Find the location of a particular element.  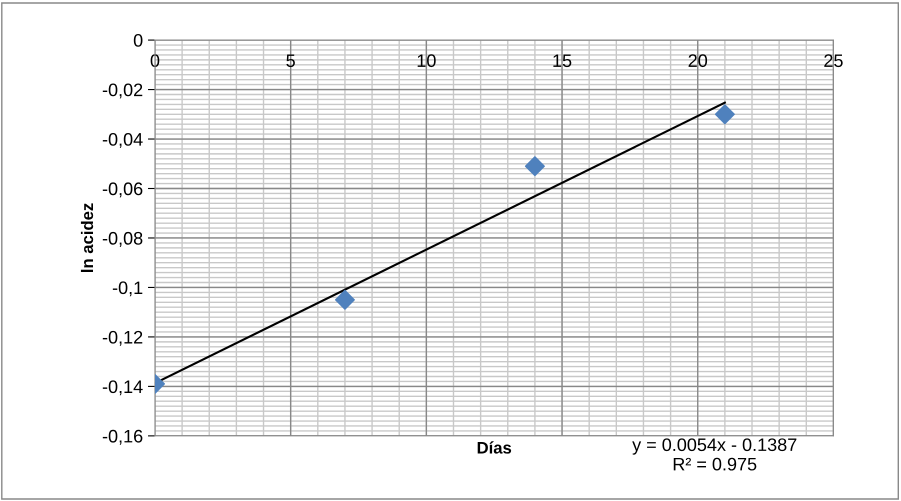

text: y = 0.0054x - 0.1387 R² = 0.975 is located at coordinates (714, 454).